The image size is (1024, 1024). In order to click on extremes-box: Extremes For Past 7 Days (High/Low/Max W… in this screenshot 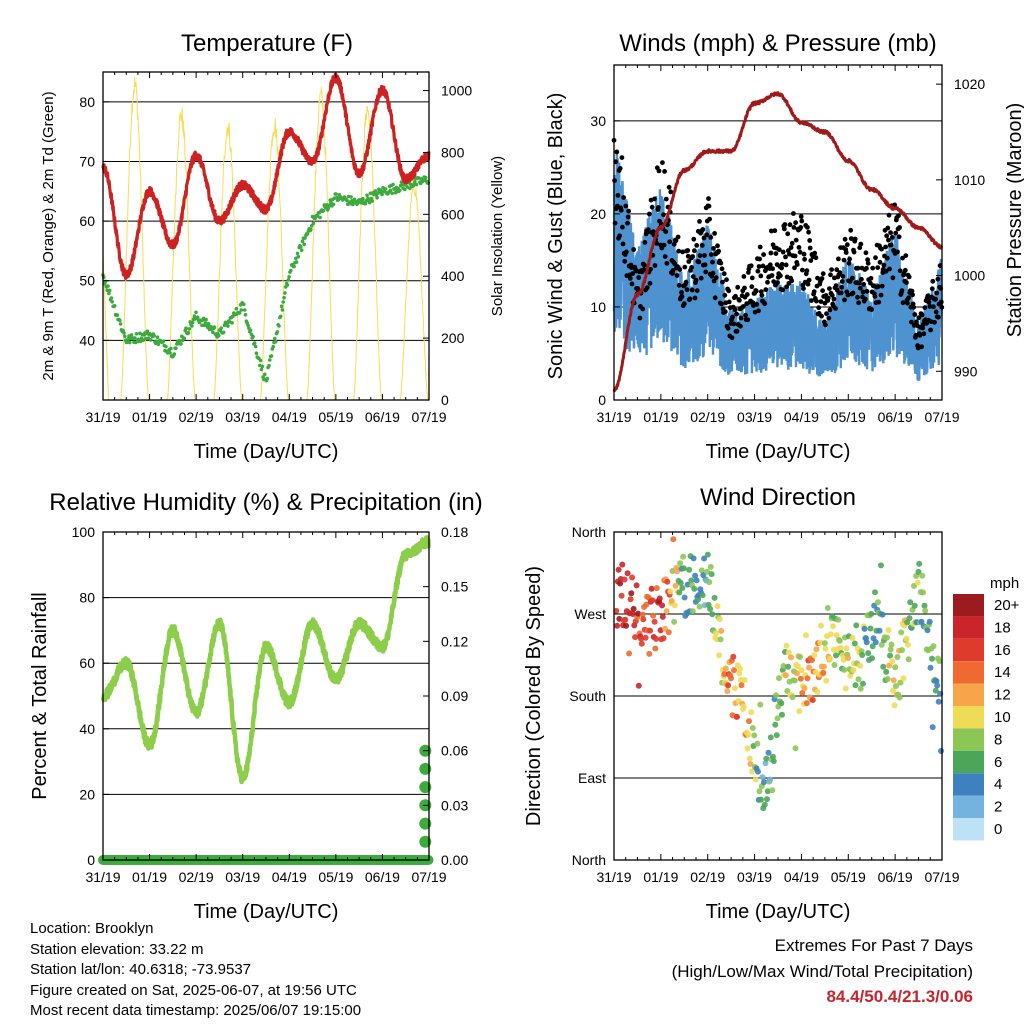, I will do `click(822, 971)`.